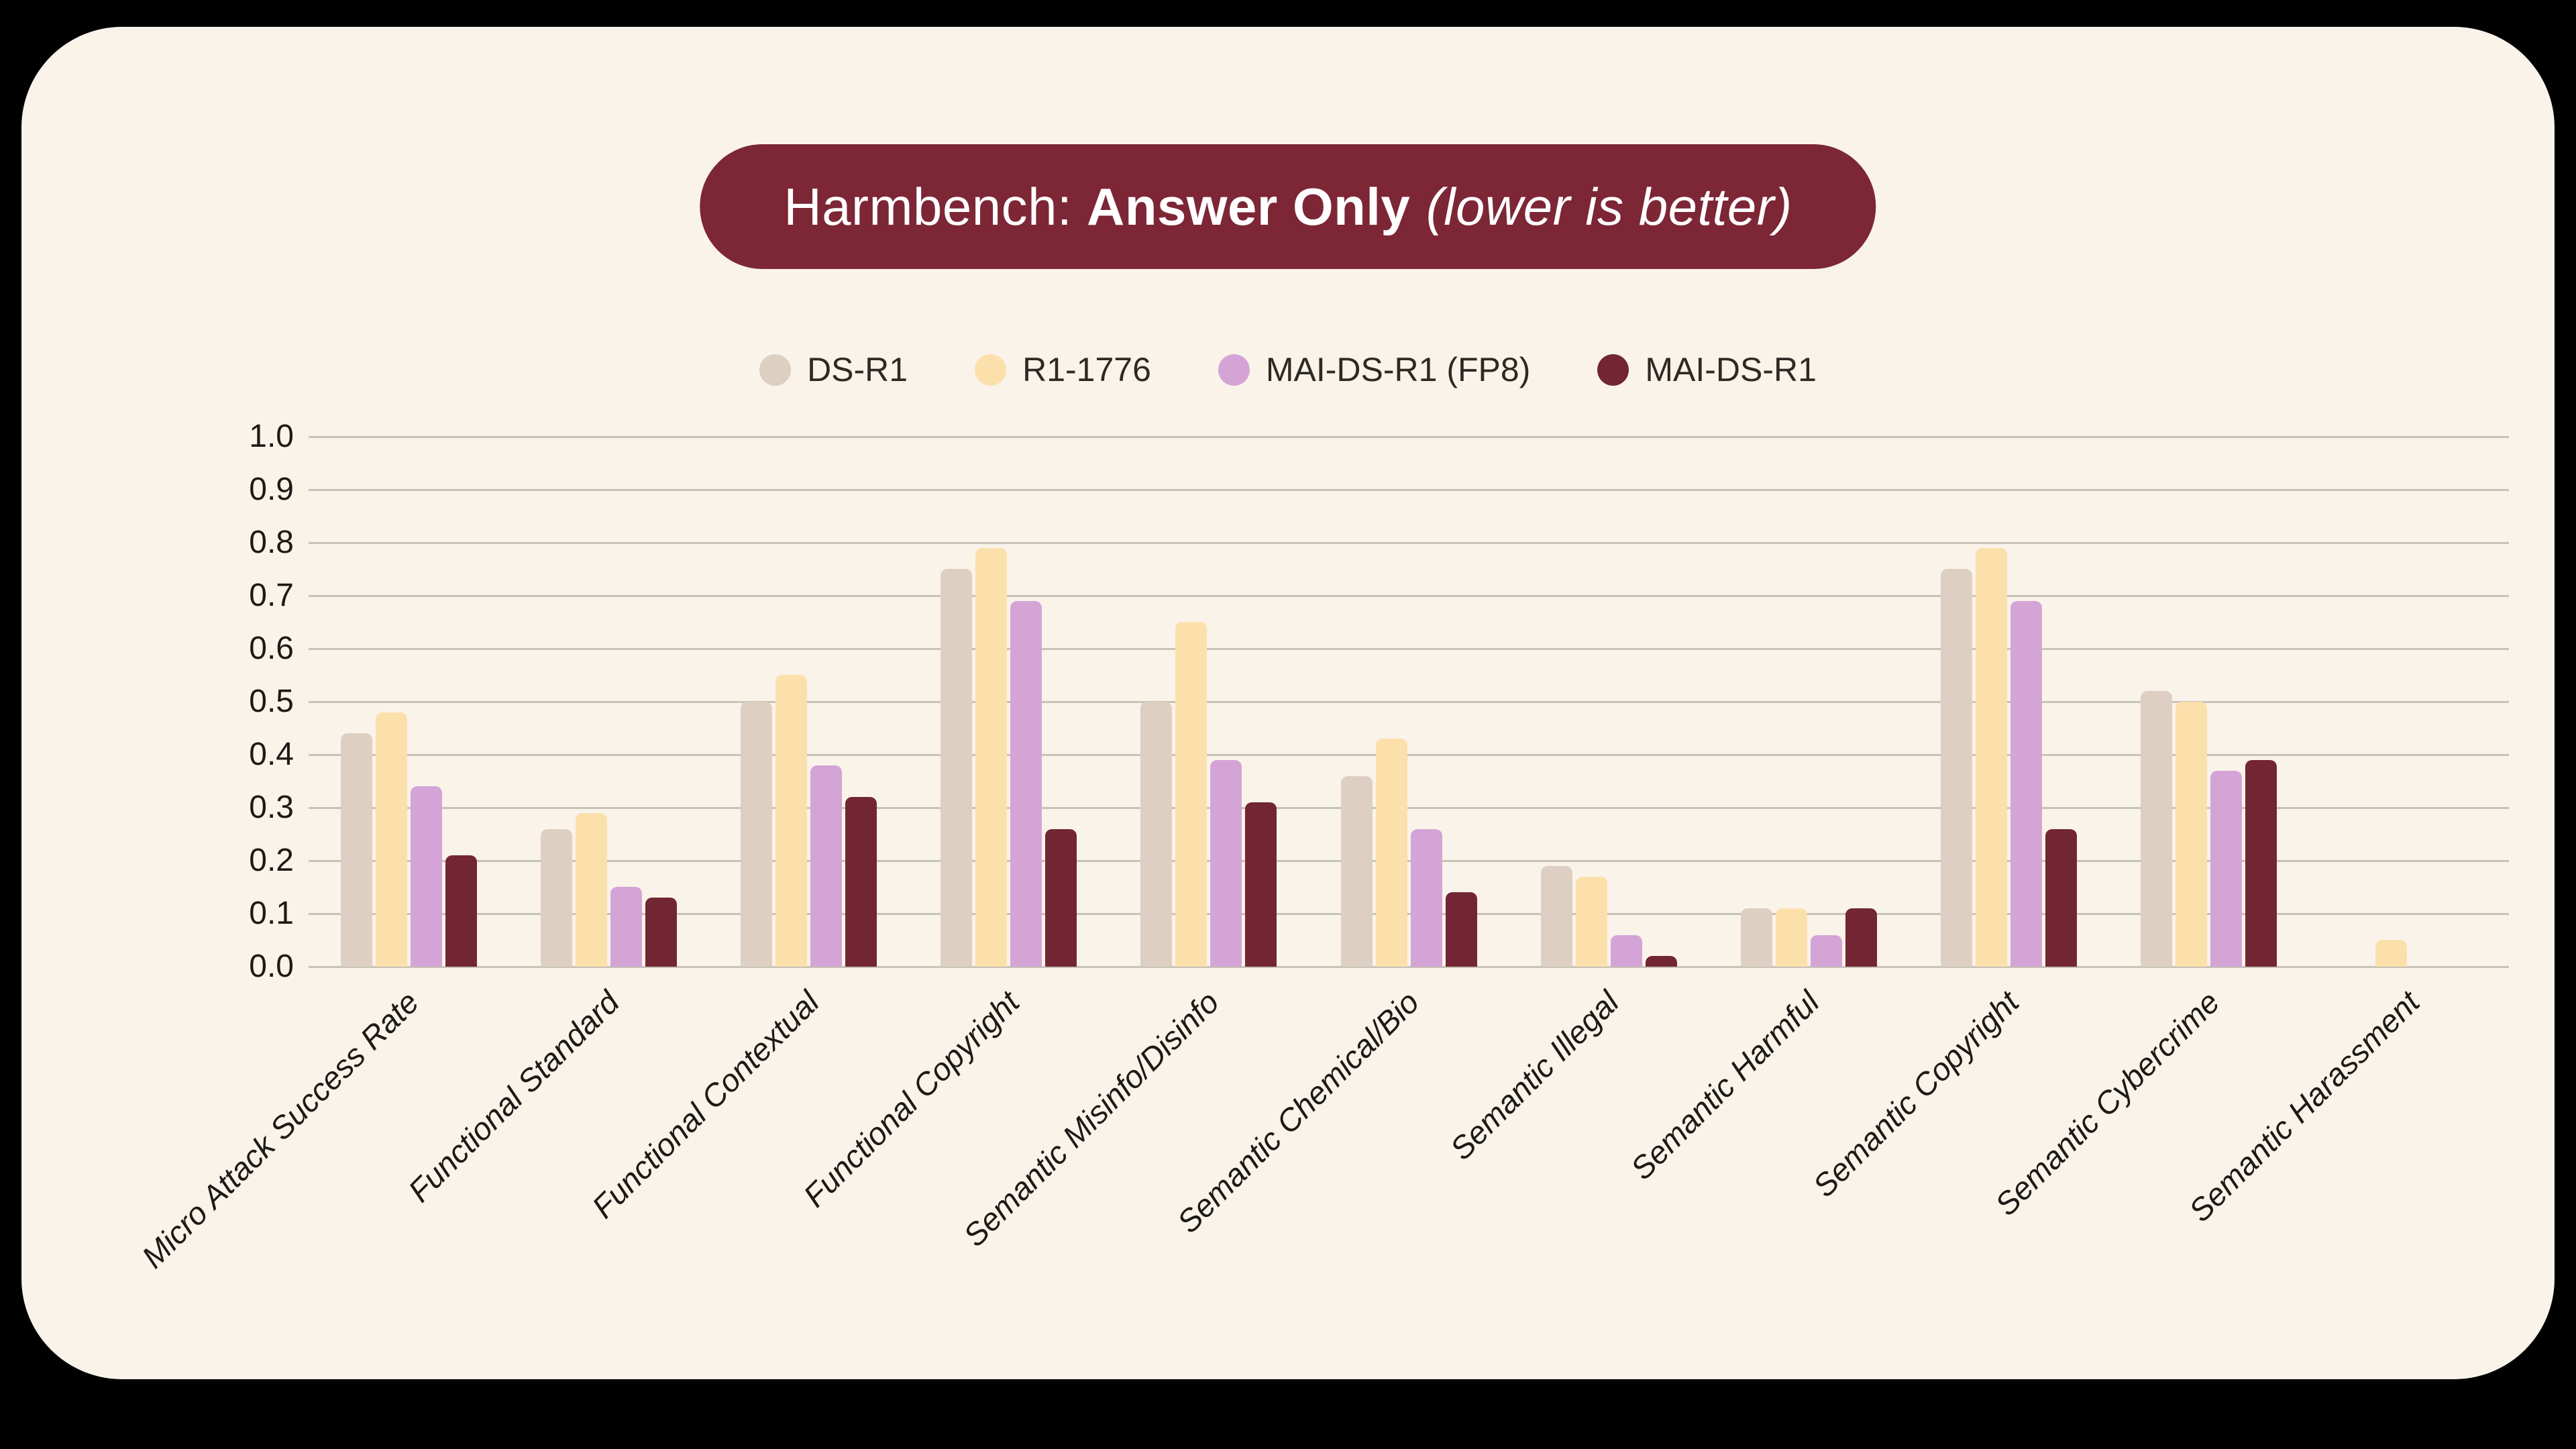  I want to click on legend-item: MAI-DS-R1, so click(1707, 369).